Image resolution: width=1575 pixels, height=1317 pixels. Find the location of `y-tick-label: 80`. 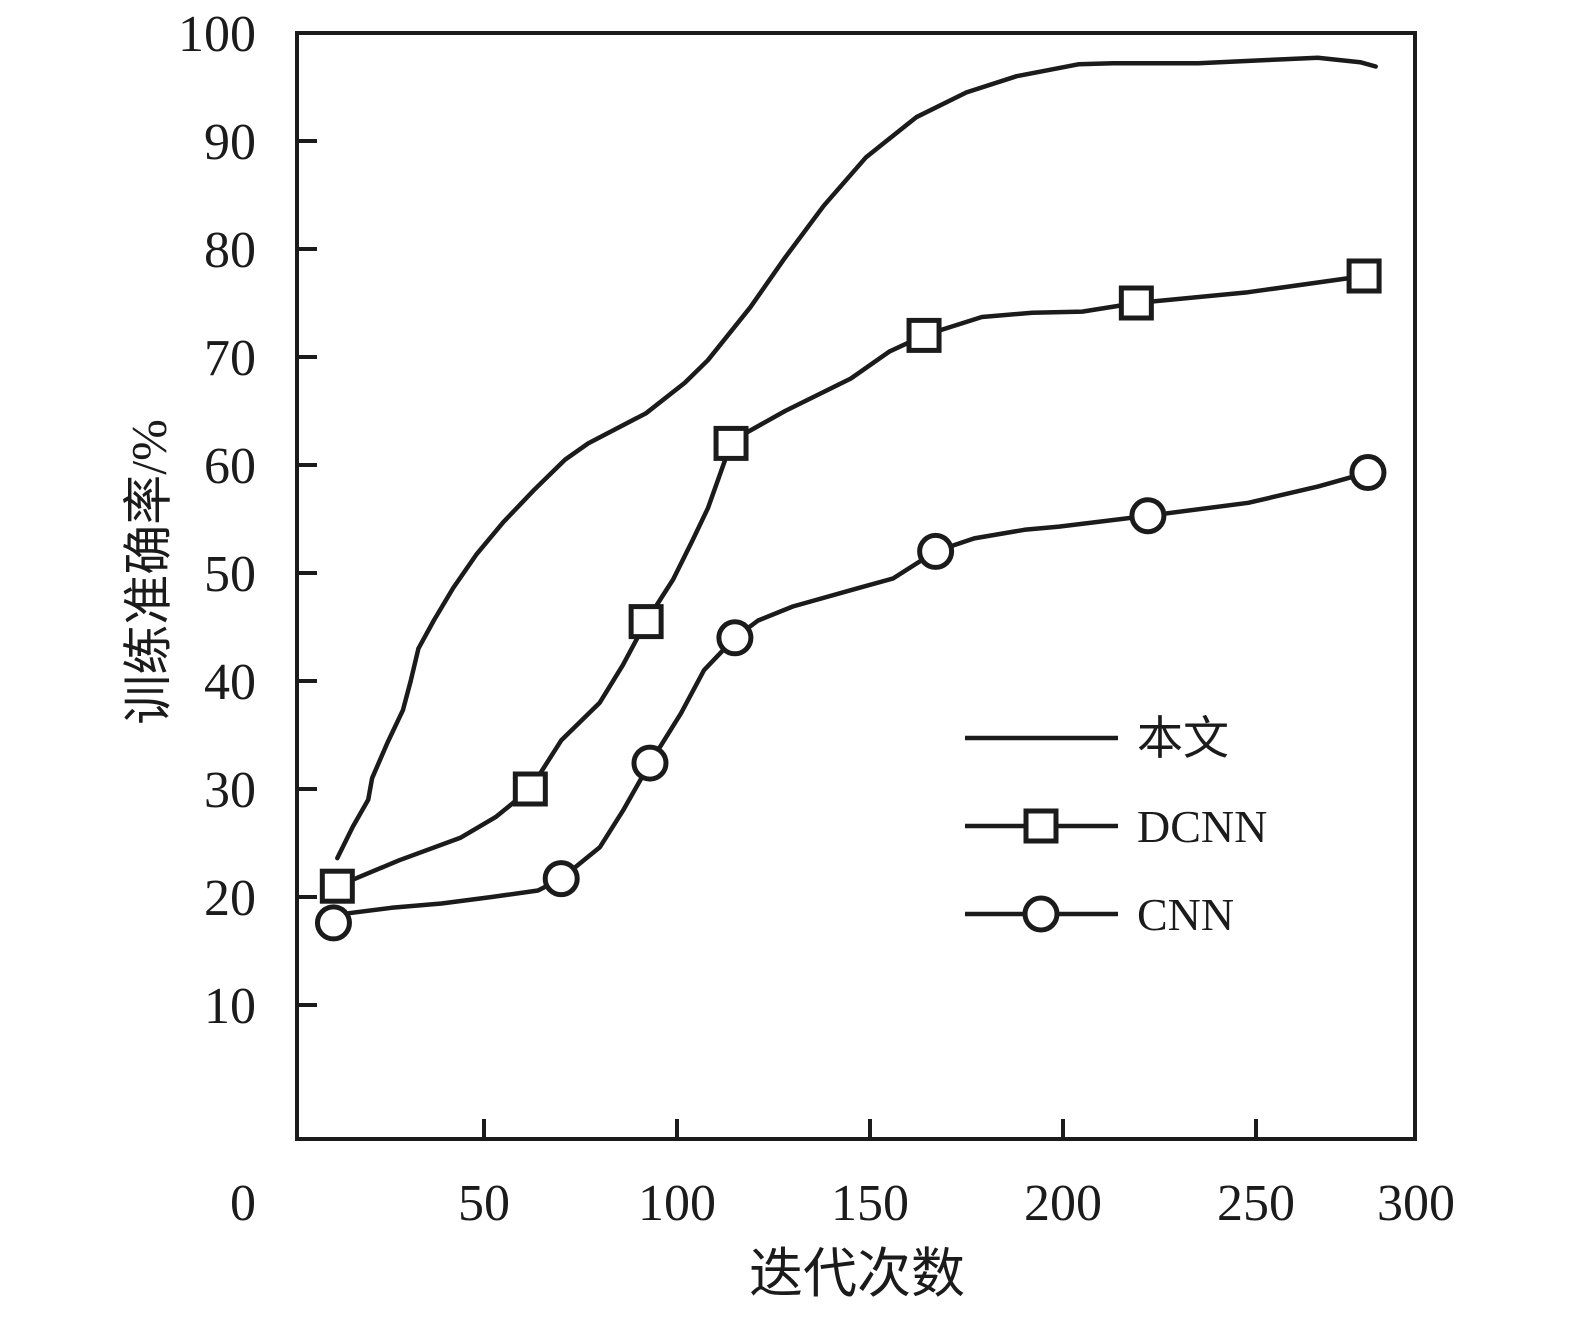

y-tick-label: 80 is located at coordinates (230, 250).